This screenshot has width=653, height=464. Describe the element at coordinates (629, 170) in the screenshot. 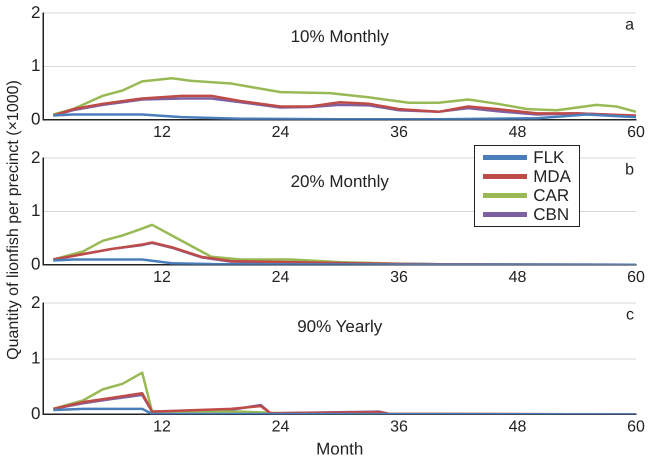

I see `annotation: b` at that location.